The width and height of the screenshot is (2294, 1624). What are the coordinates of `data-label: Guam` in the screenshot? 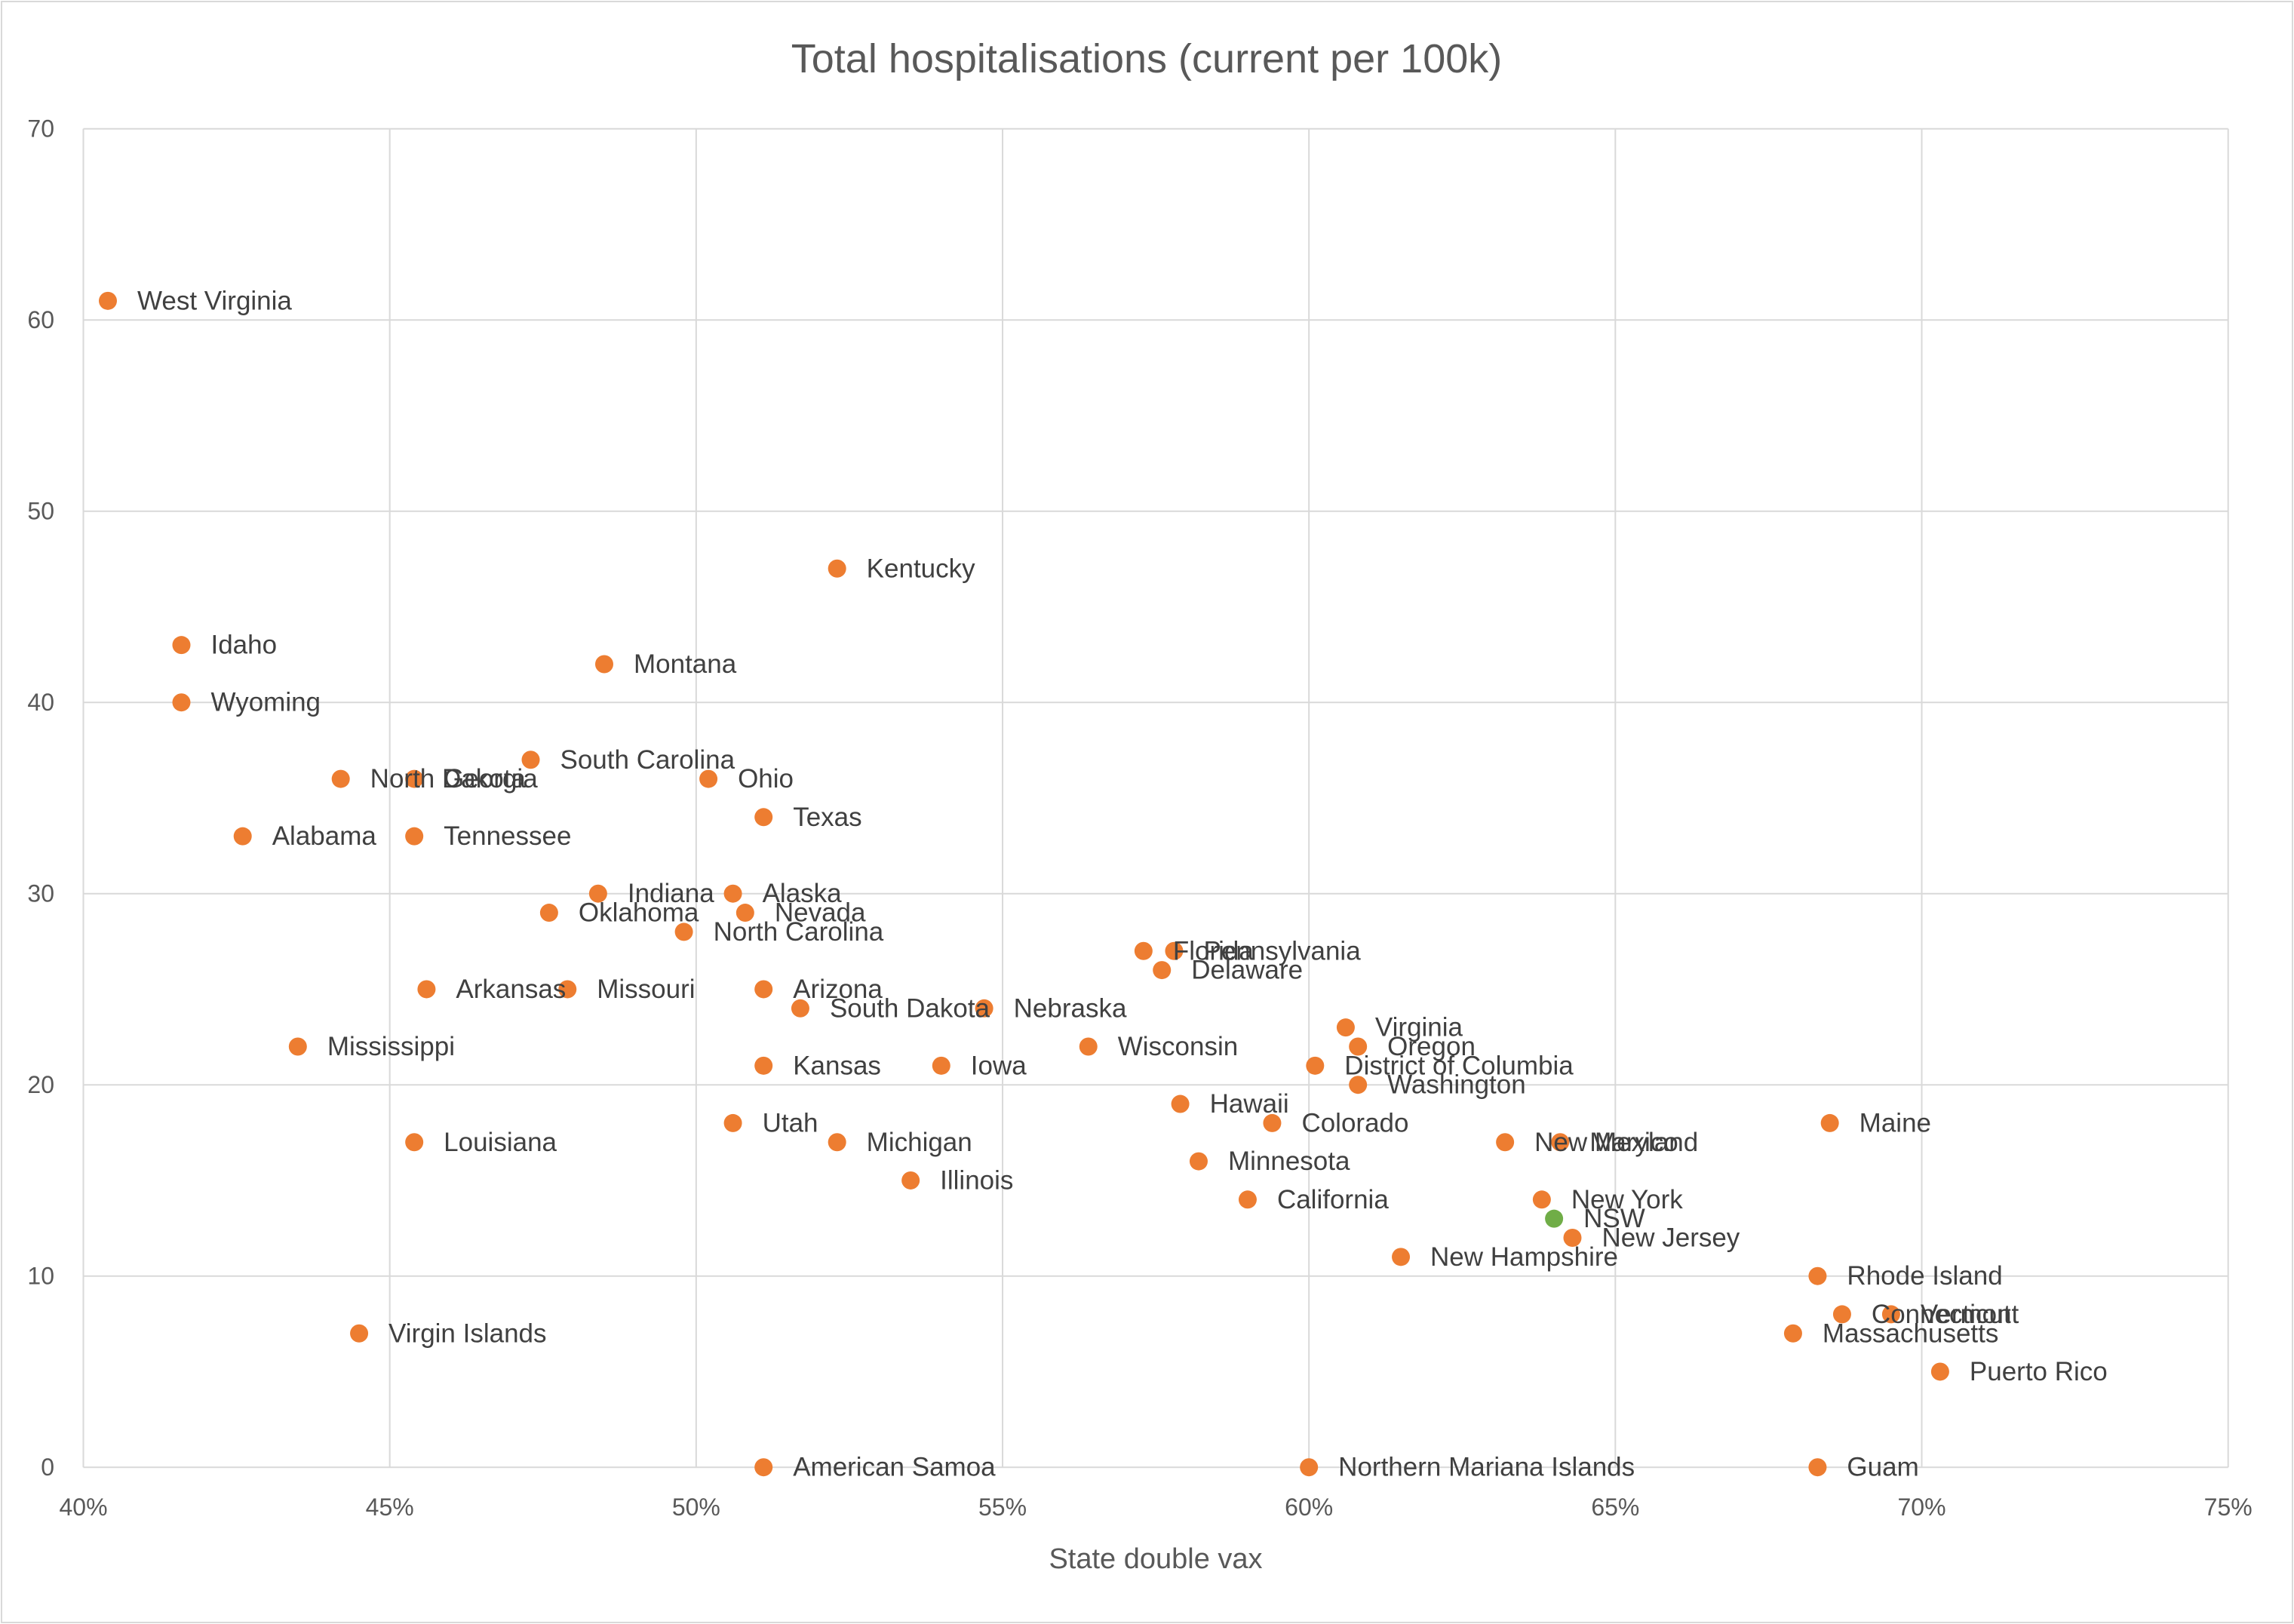 It's located at (1882, 1467).